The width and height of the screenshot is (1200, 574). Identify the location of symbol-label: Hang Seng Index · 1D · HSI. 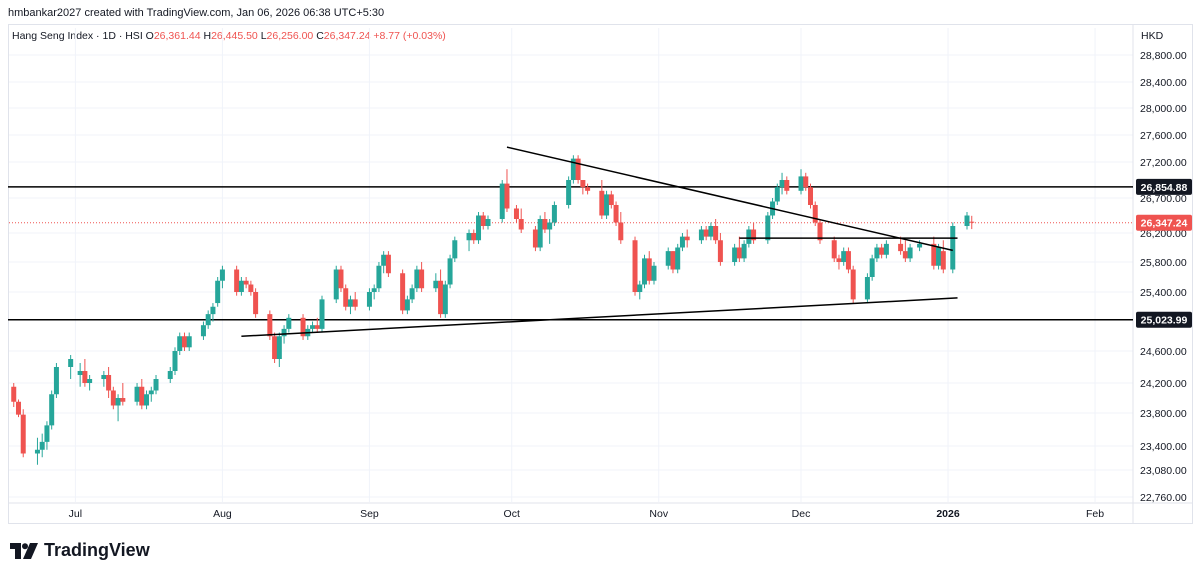
(77, 36).